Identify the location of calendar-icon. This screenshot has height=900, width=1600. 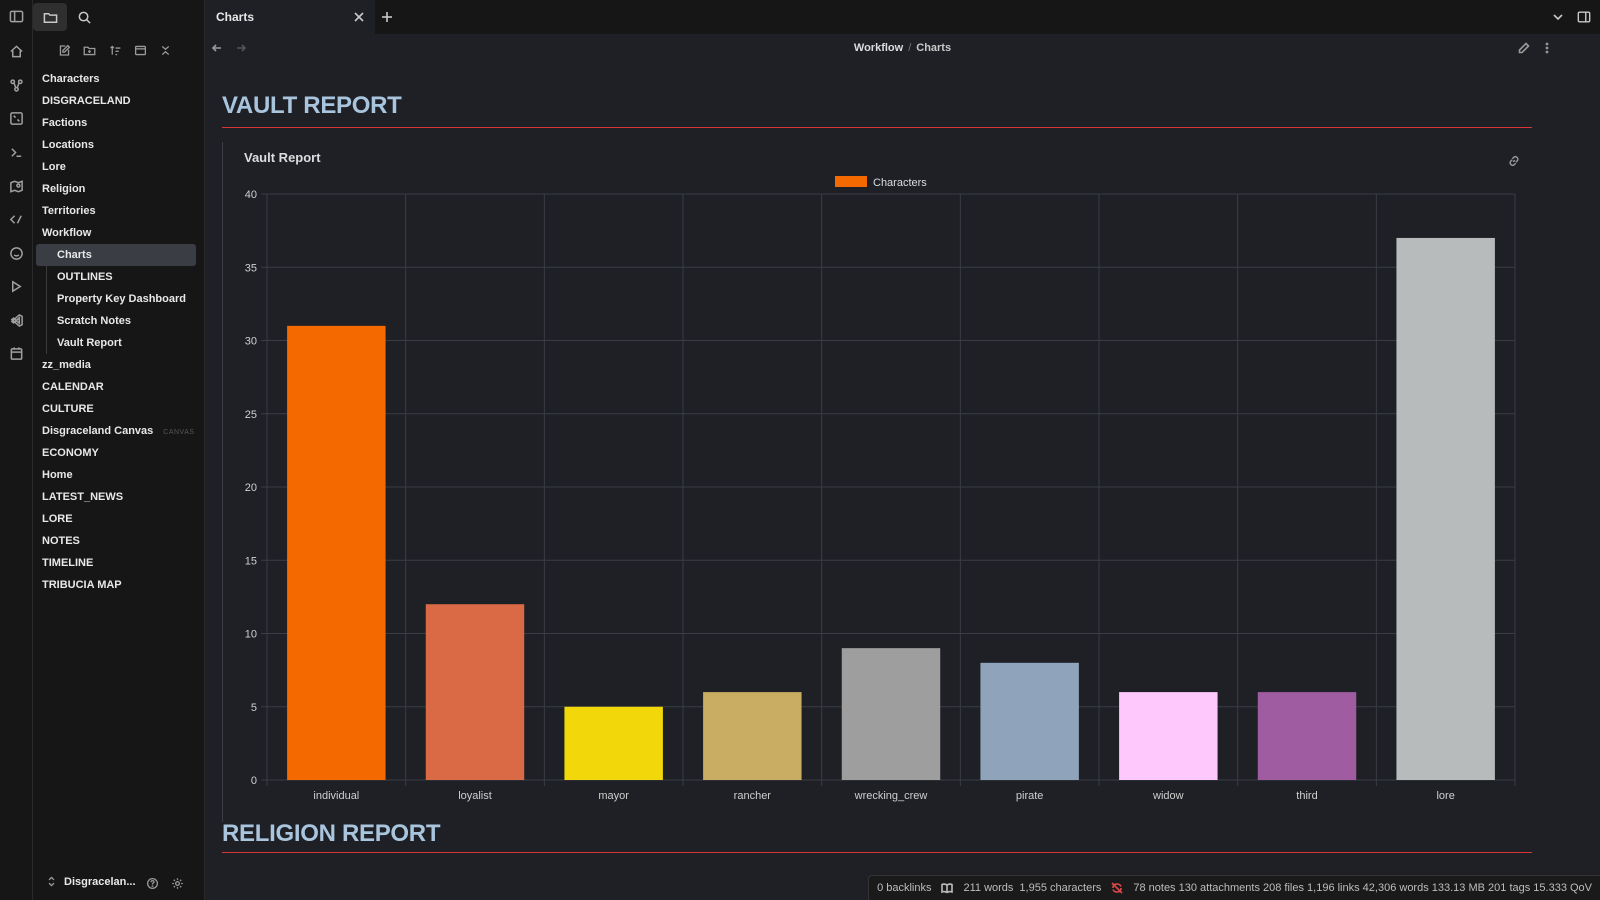
(16, 353).